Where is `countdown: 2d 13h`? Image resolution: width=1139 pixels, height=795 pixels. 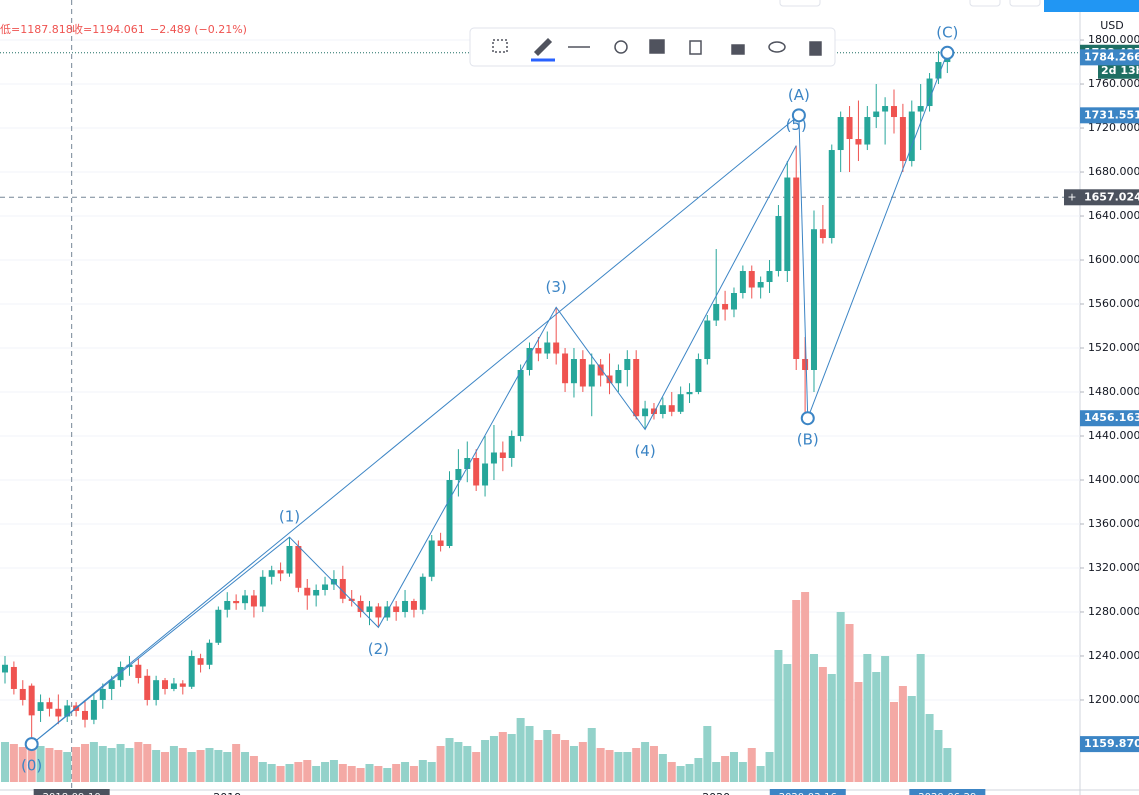
countdown: 2d 13h is located at coordinates (1120, 70).